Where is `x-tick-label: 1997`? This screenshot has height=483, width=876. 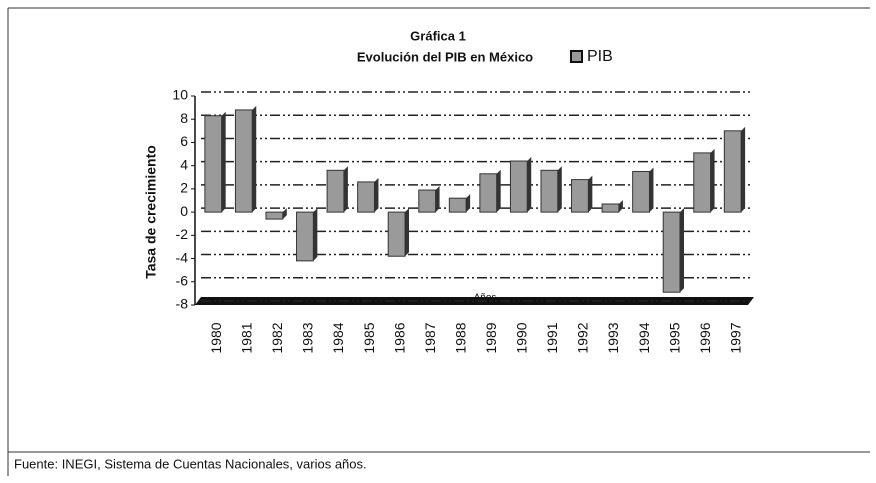
x-tick-label: 1997 is located at coordinates (735, 337).